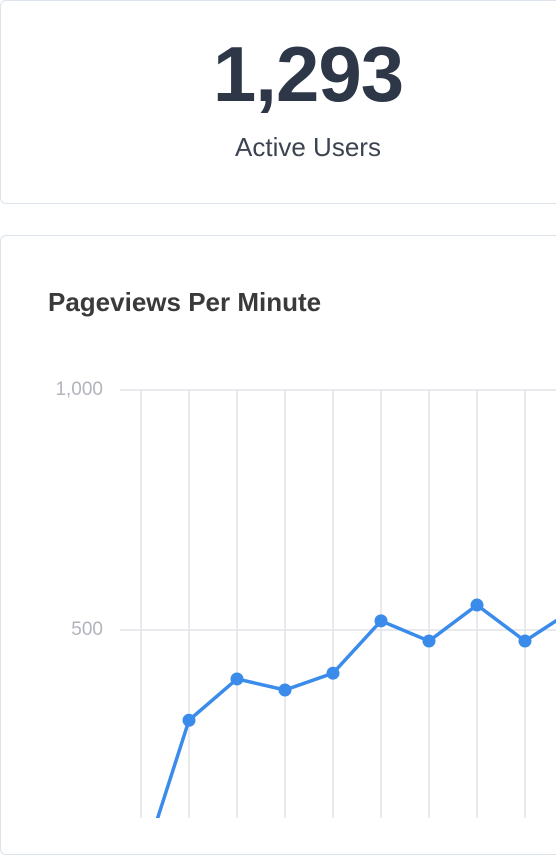 The image size is (556, 855). What do you see at coordinates (87, 629) in the screenshot?
I see `y-tick-label: 500` at bounding box center [87, 629].